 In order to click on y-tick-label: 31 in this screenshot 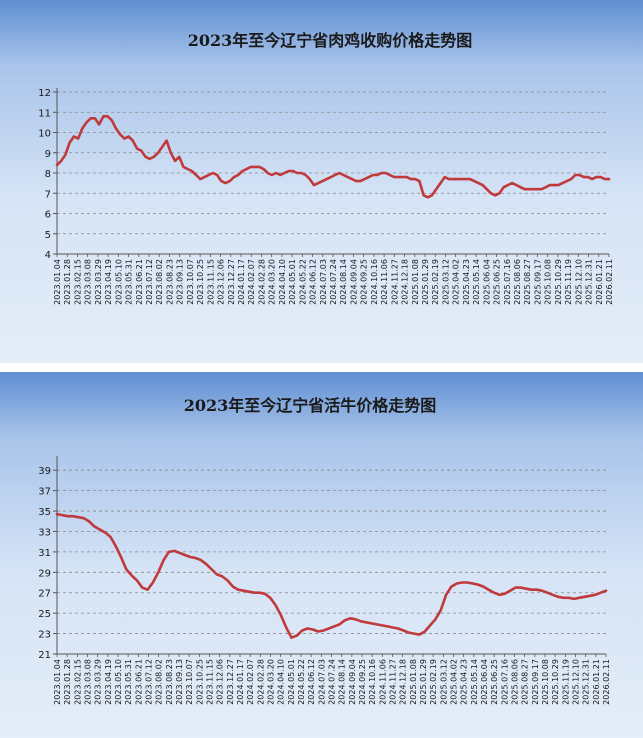, I will do `click(44, 553)`.